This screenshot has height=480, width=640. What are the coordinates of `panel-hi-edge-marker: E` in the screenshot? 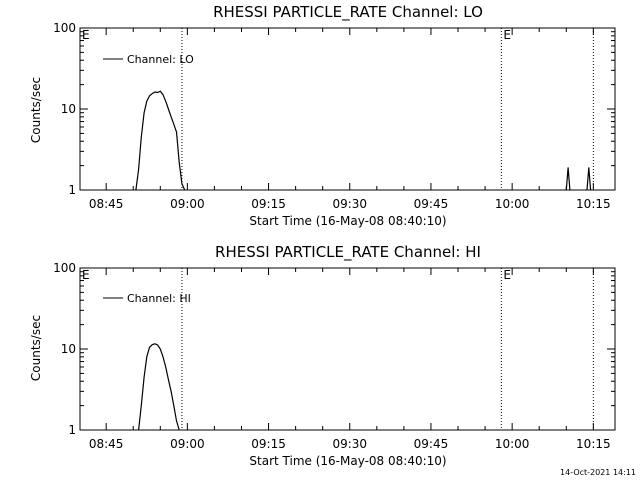 It's located at (86, 275).